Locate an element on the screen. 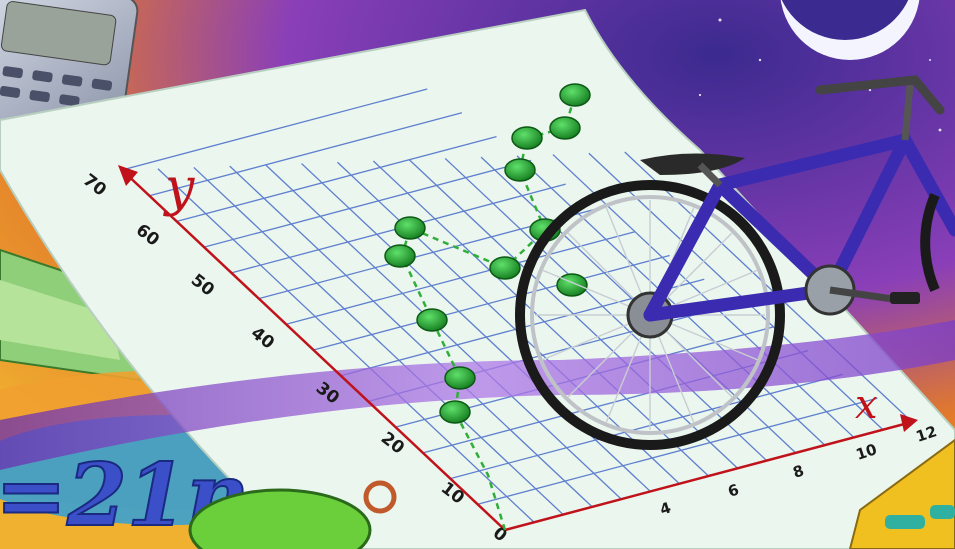 The height and width of the screenshot is (549, 955). x-axis-label: x is located at coordinates (866, 405).